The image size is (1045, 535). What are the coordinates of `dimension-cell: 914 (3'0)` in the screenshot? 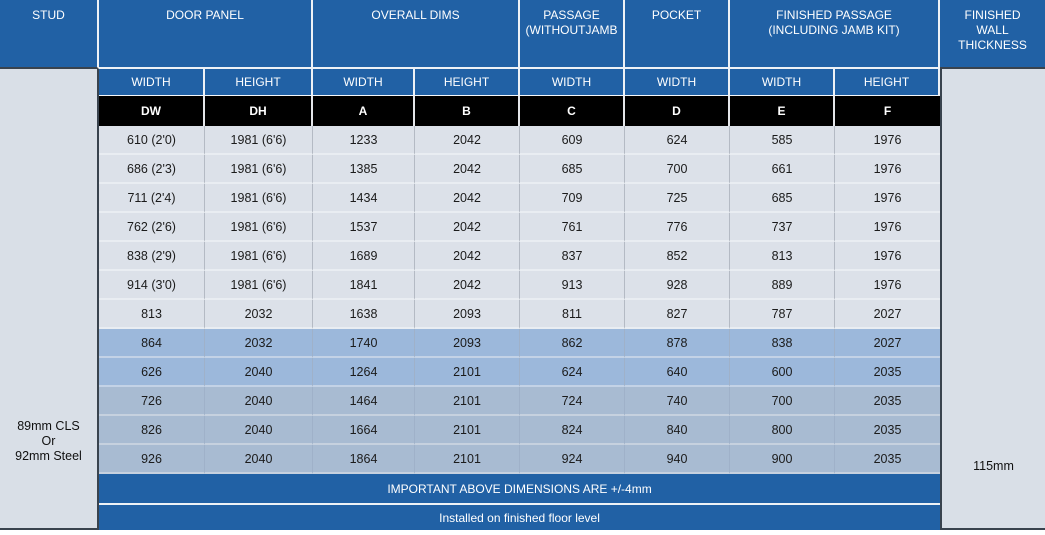 It's located at (152, 285).